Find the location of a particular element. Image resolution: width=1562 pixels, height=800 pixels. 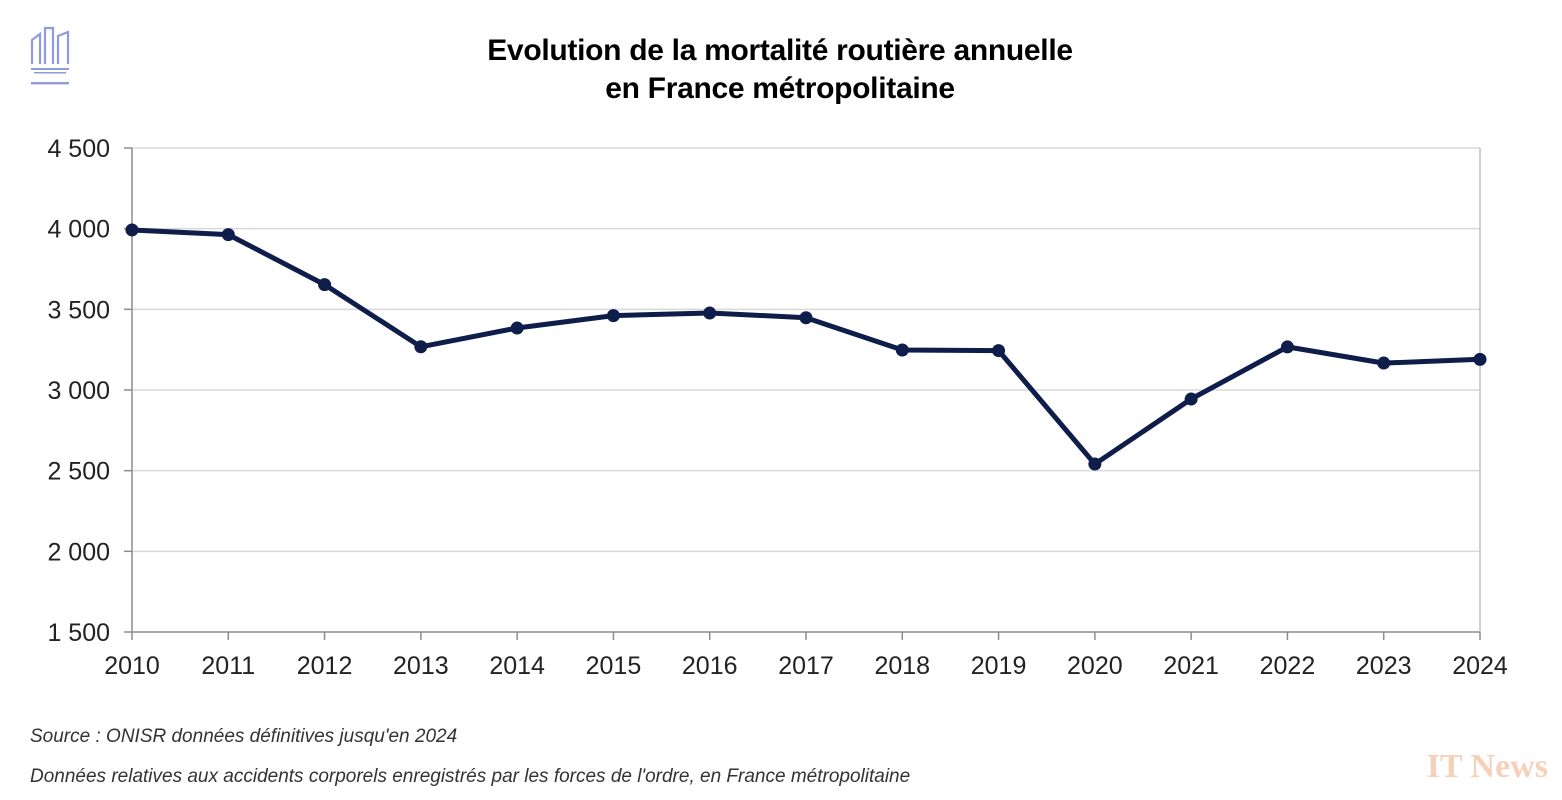

x-tick-label: 2023 is located at coordinates (1384, 666).